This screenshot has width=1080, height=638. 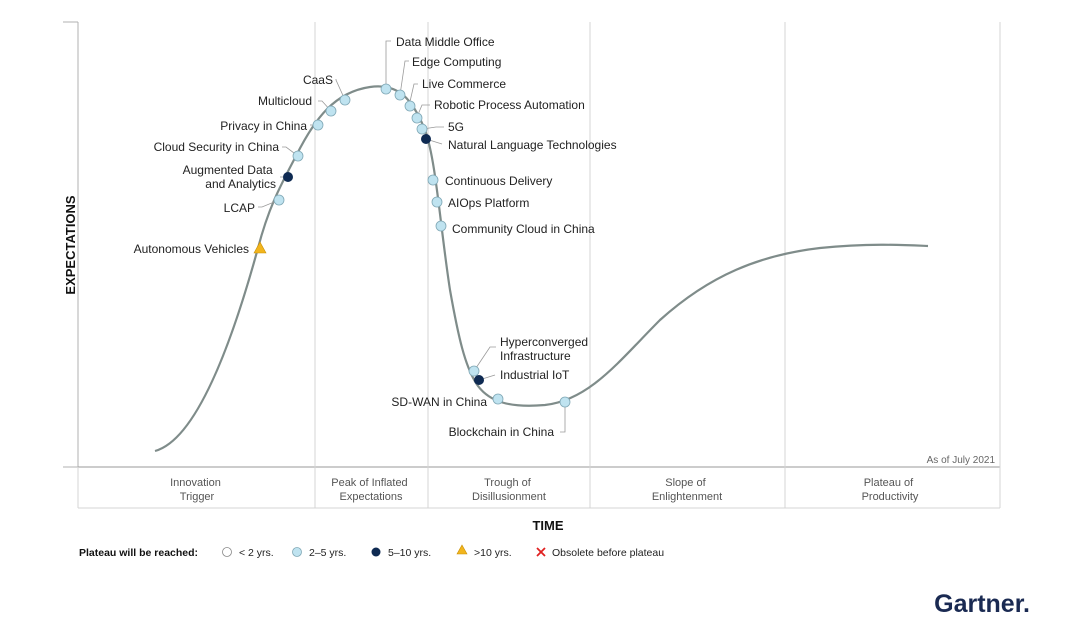 What do you see at coordinates (327, 553) in the screenshot?
I see `legend-label-2-5: 2–5 yrs.` at bounding box center [327, 553].